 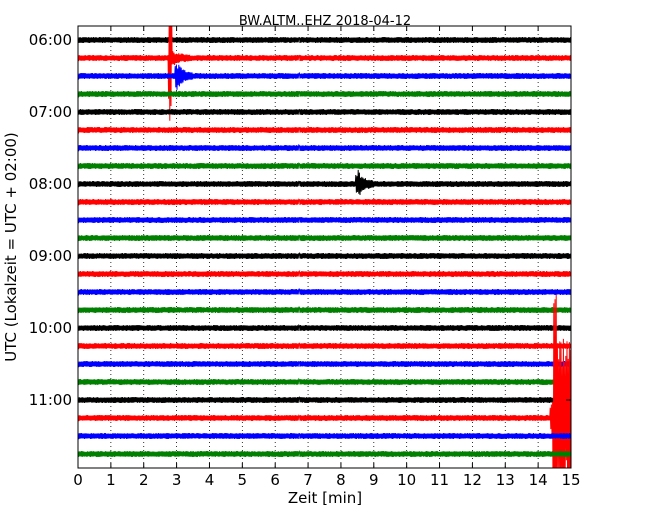 What do you see at coordinates (111, 480) in the screenshot?
I see `x-tick-label-1: 1` at bounding box center [111, 480].